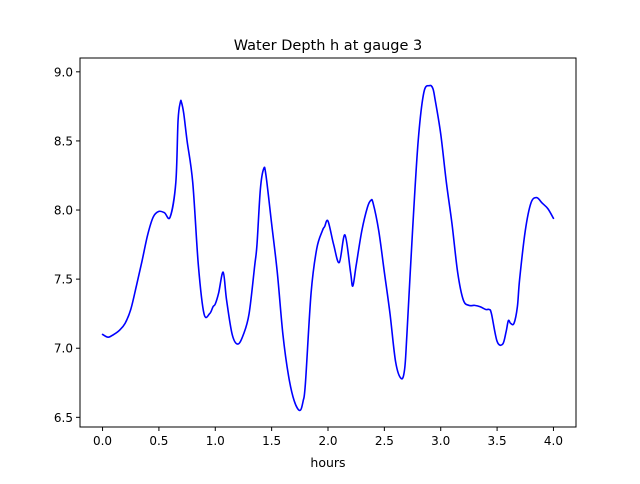  I want to click on x-tick-label: 3.5, so click(497, 441).